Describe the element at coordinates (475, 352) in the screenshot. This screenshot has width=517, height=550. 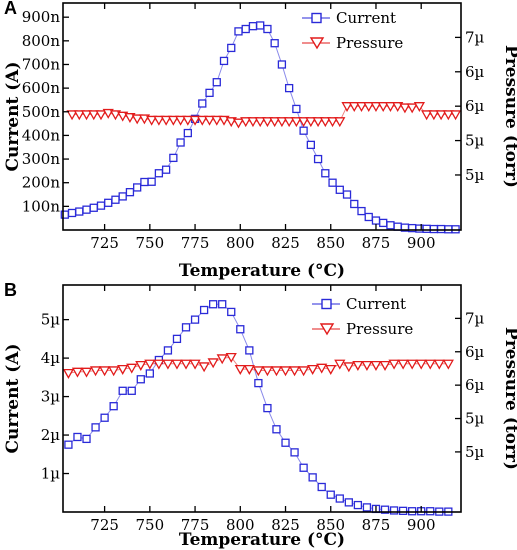
I see `y-right-tick-label: 6µ` at that location.